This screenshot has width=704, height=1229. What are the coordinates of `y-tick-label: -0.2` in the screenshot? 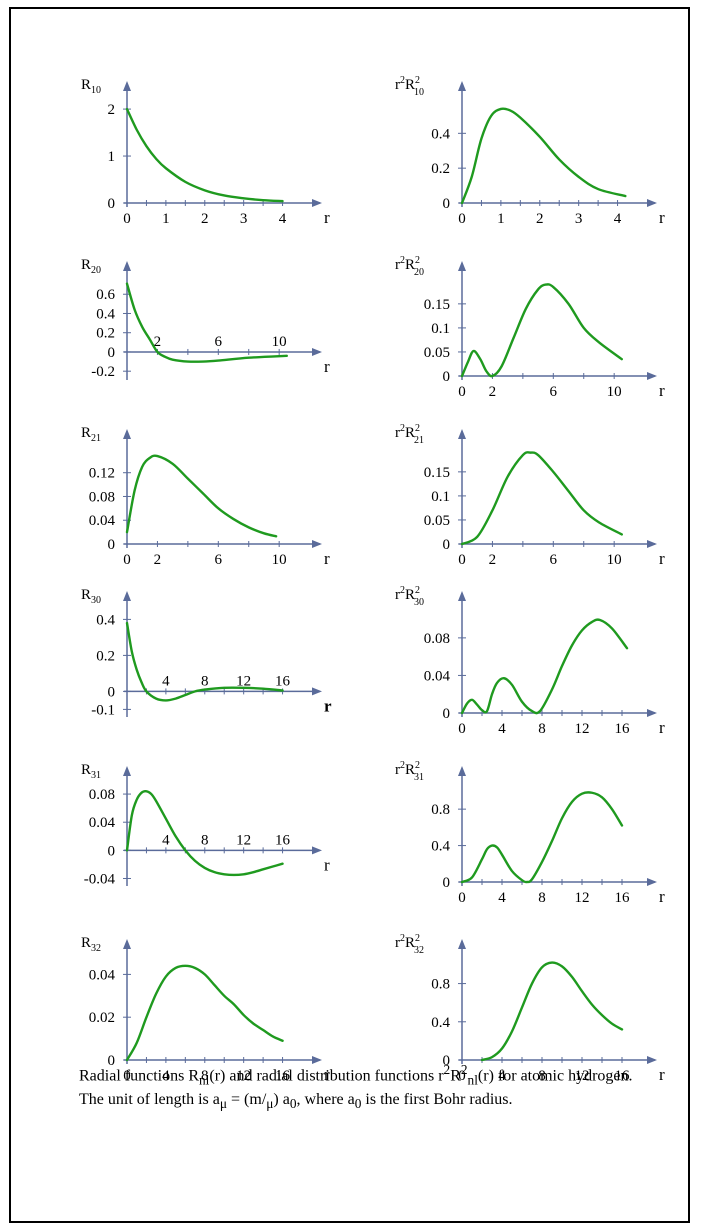 It's located at (103, 372).